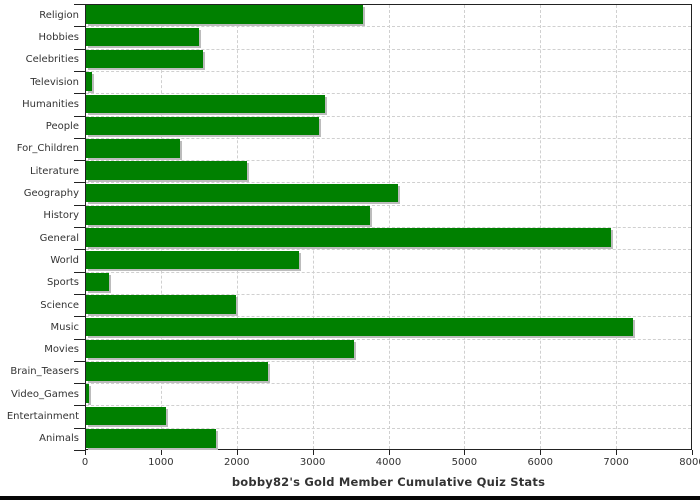  What do you see at coordinates (312, 462) in the screenshot?
I see `x-axis-tick-label: 3000` at bounding box center [312, 462].